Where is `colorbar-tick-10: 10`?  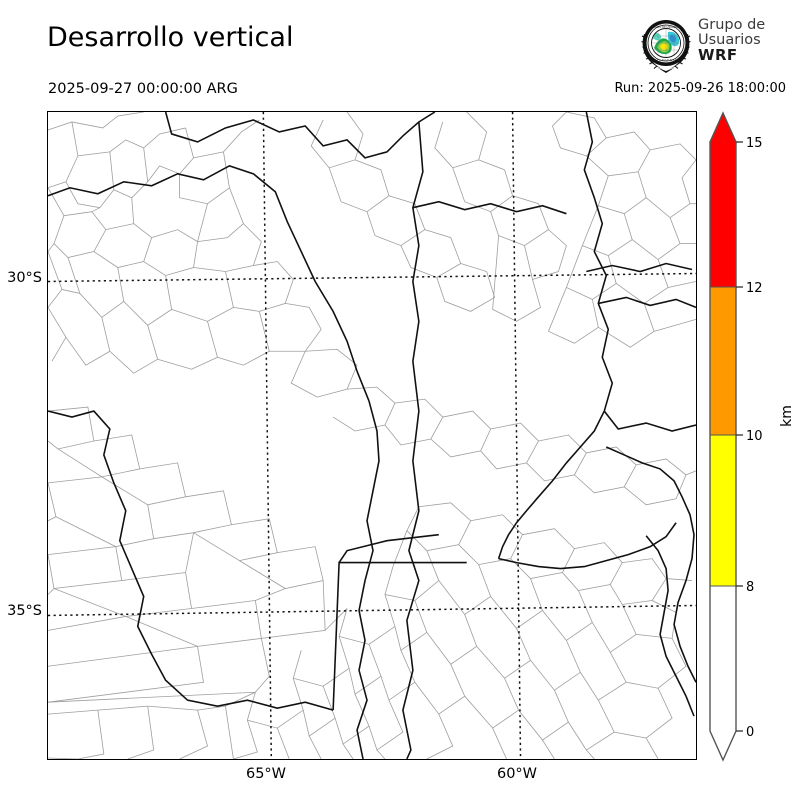 colorbar-tick-10: 10 is located at coordinates (754, 436).